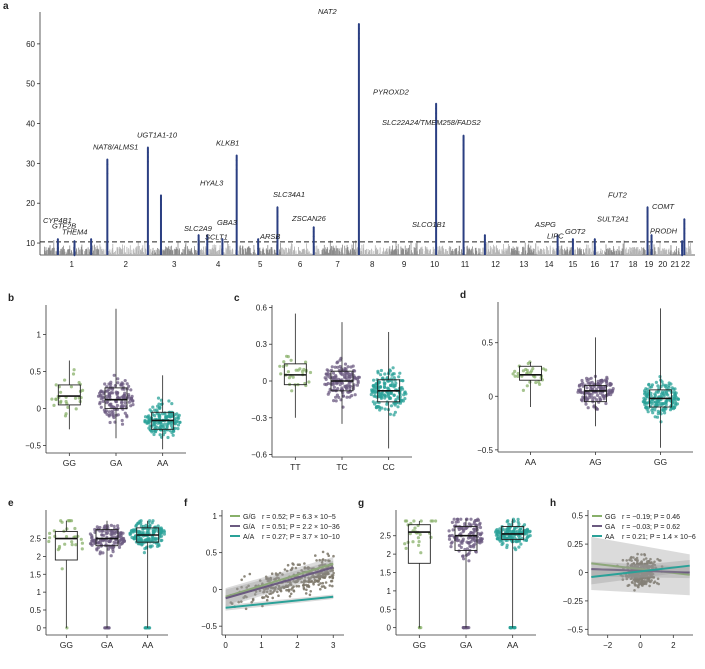 This screenshot has height=669, width=705. I want to click on chromosome-tick-label: 3, so click(174, 264).